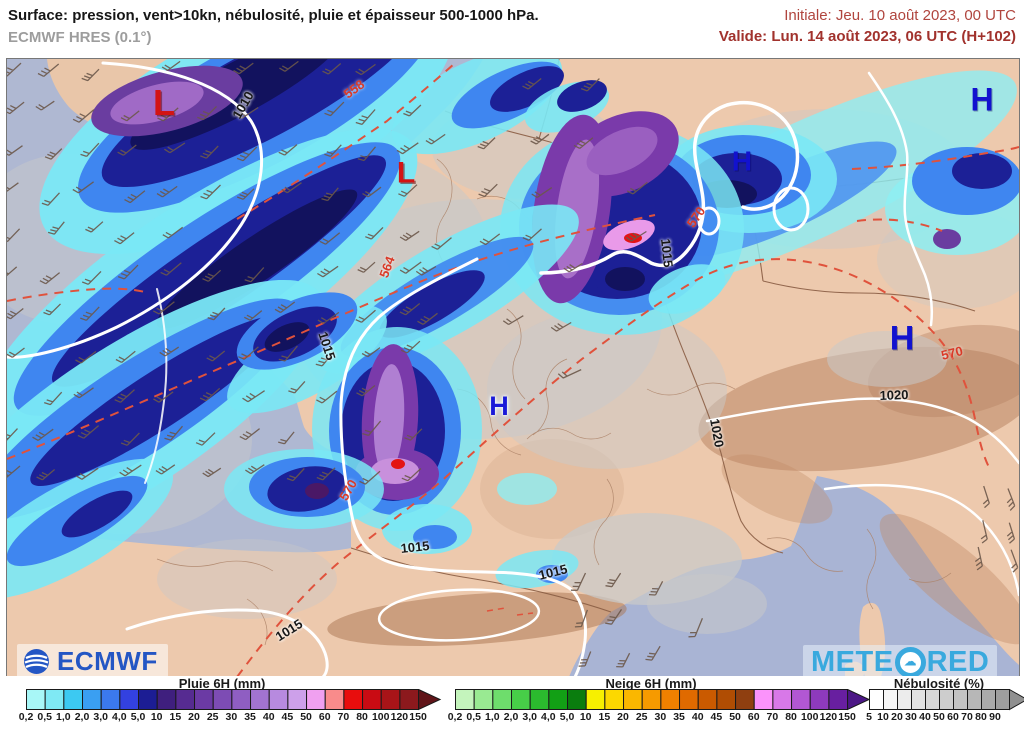 Image resolution: width=1024 pixels, height=736 pixels. Describe the element at coordinates (222, 683) in the screenshot. I see `legend-title: Pluie 6H (mm)` at that location.